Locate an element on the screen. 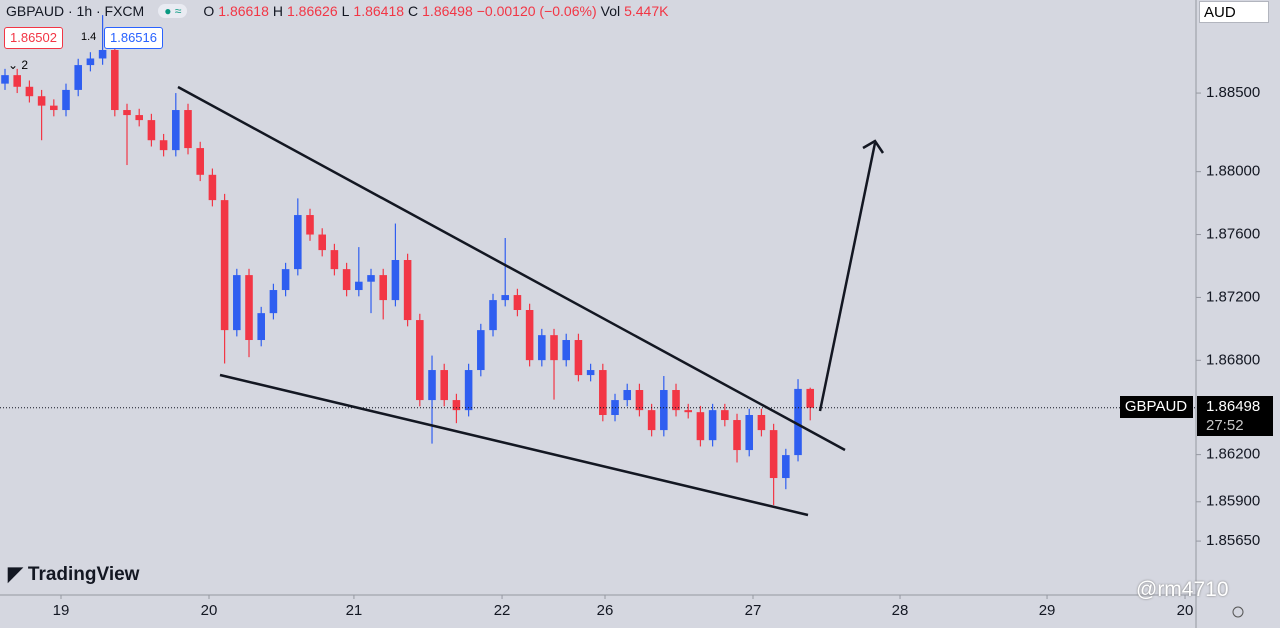 This screenshot has height=628, width=1280. indicator-toggle: ⌄ 2 is located at coordinates (18, 65).